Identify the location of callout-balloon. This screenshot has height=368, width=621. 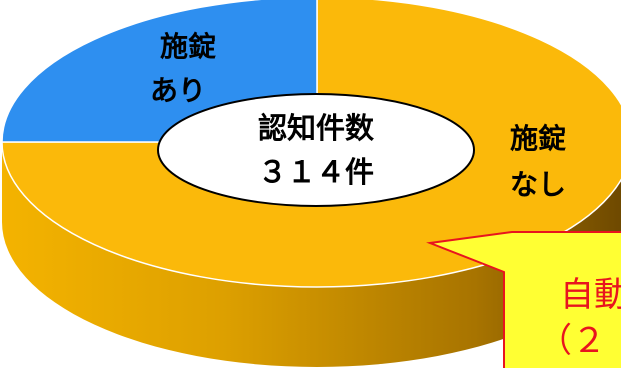
(523, 299).